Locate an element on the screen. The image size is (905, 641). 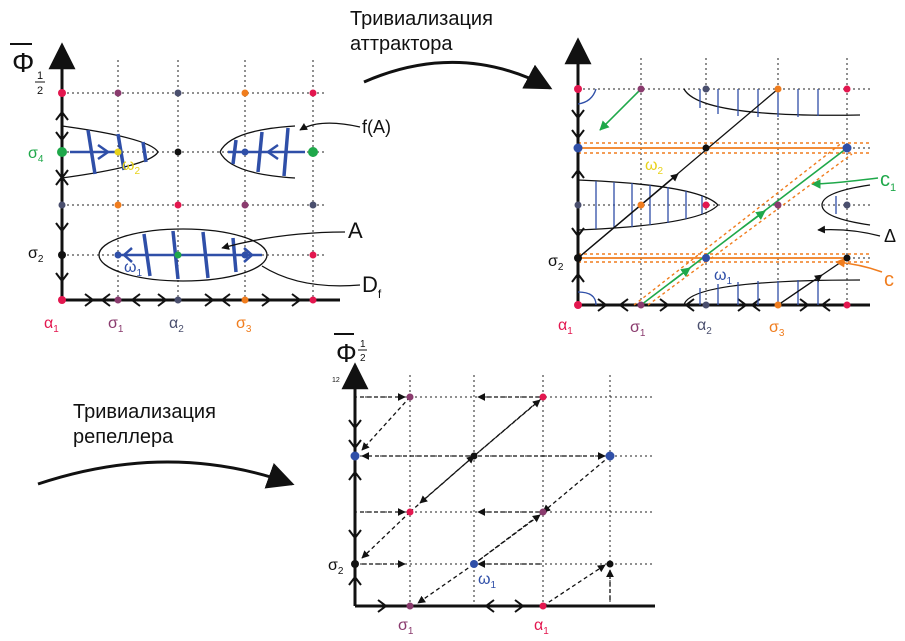
panel1-x-axis-arrows is located at coordinates (193, 300).